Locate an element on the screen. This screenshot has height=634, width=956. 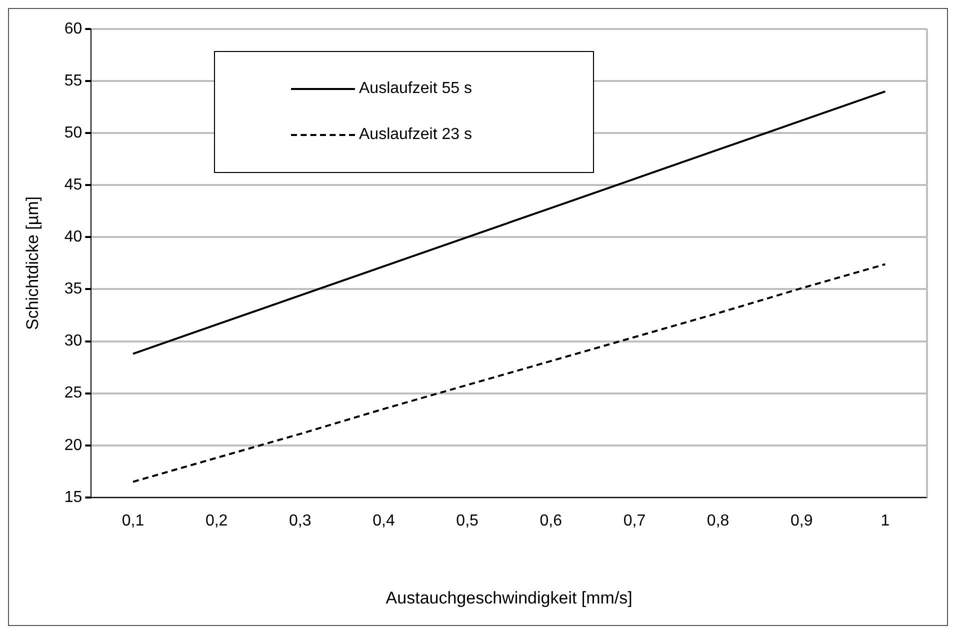
x-tick-label: 0,3 is located at coordinates (300, 521).